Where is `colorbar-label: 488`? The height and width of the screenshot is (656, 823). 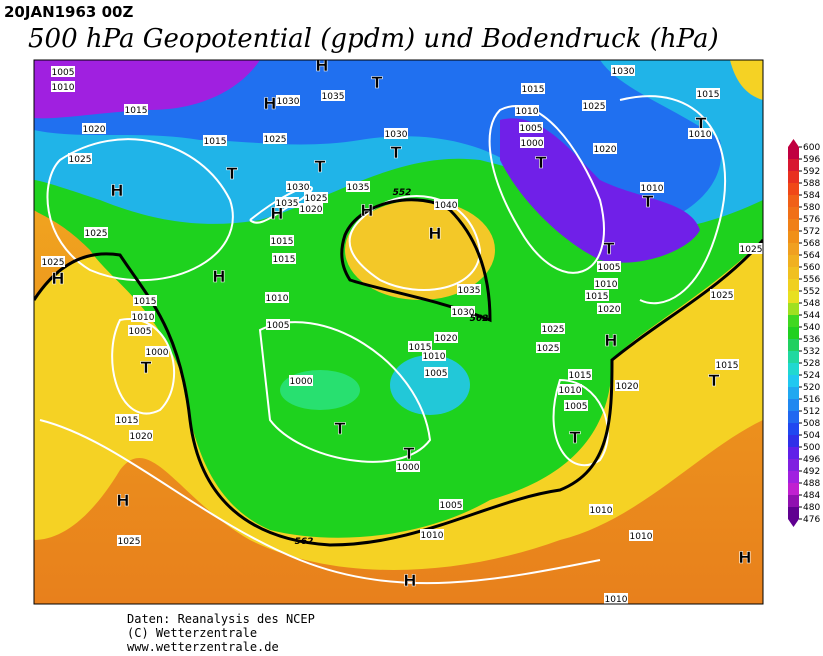 colorbar-label: 488 is located at coordinates (811, 484).